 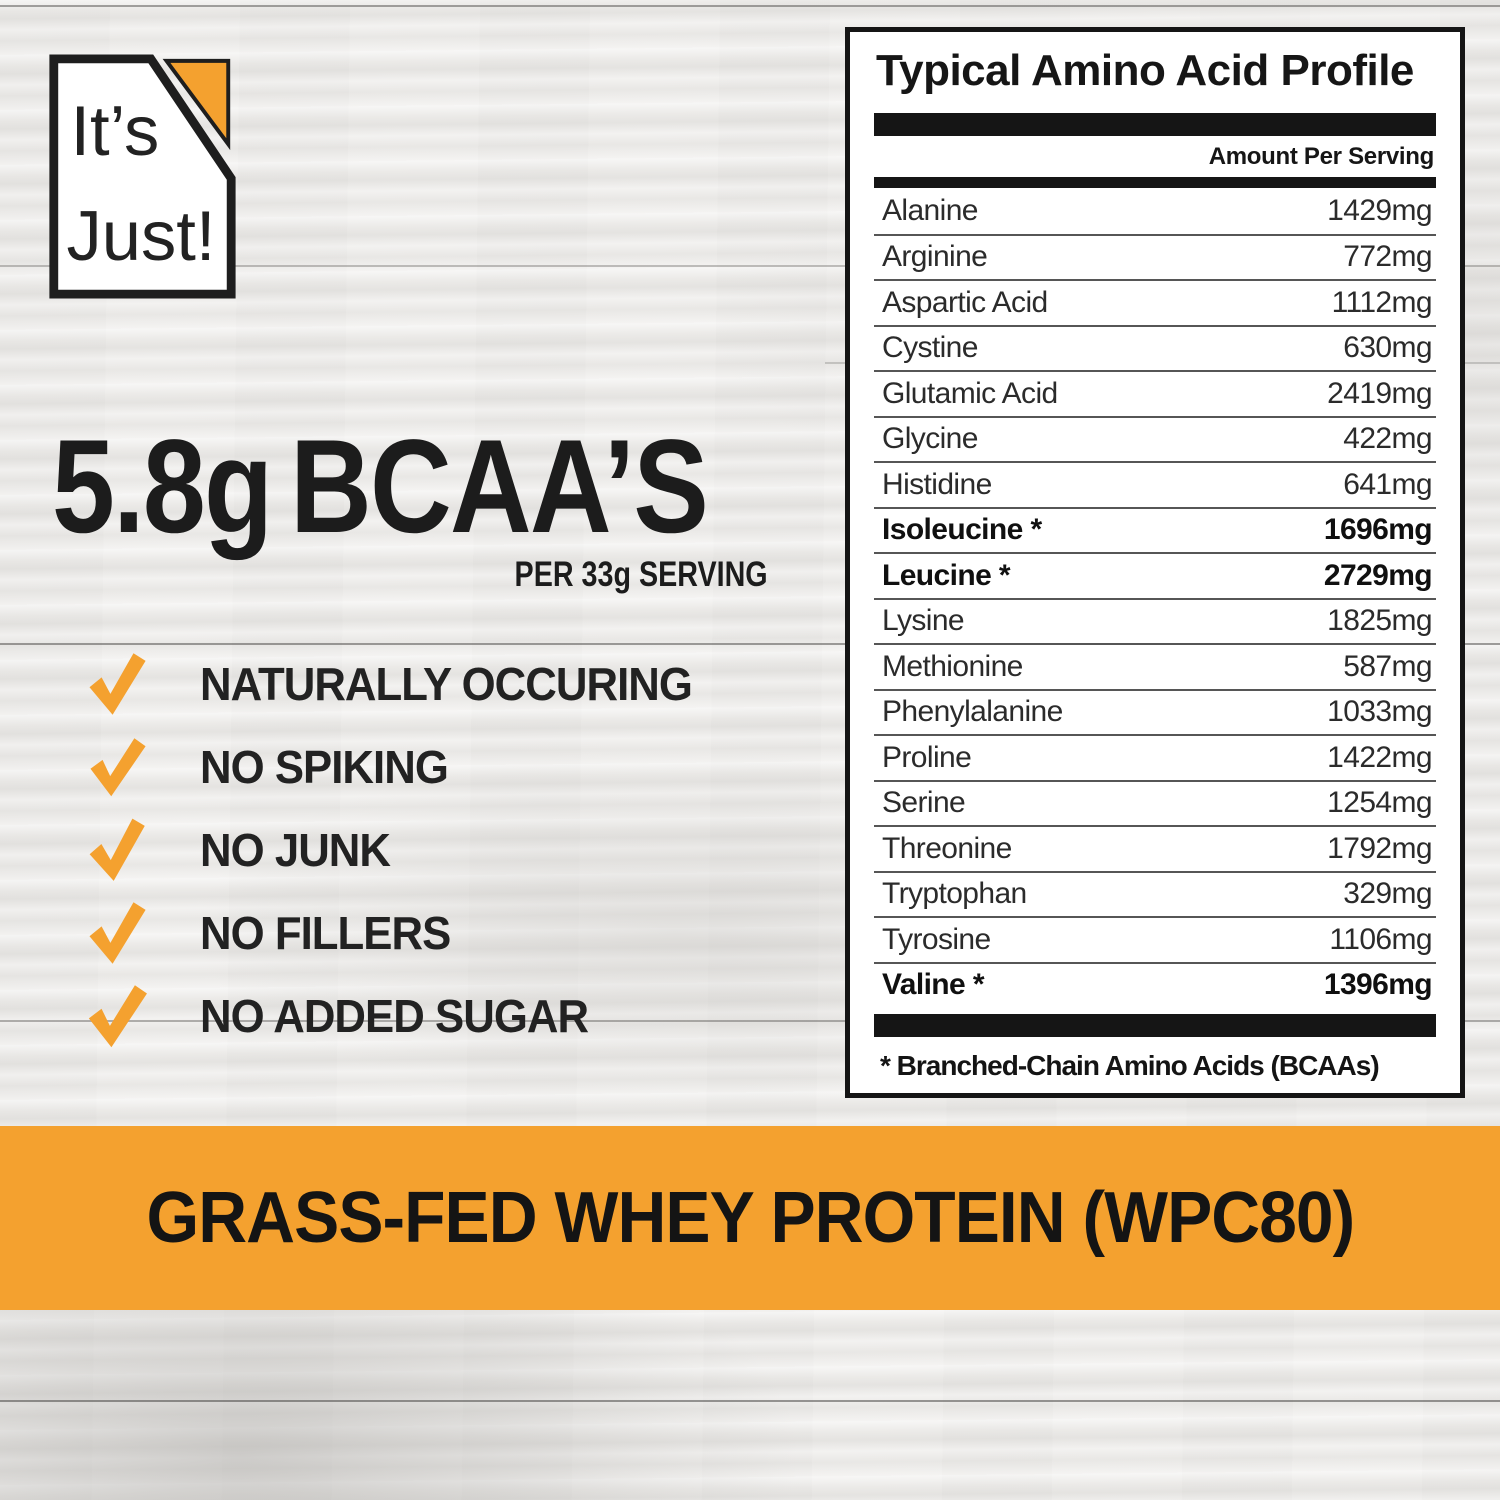 What do you see at coordinates (970, 393) in the screenshot?
I see `amino-name: Glutamic Acid` at bounding box center [970, 393].